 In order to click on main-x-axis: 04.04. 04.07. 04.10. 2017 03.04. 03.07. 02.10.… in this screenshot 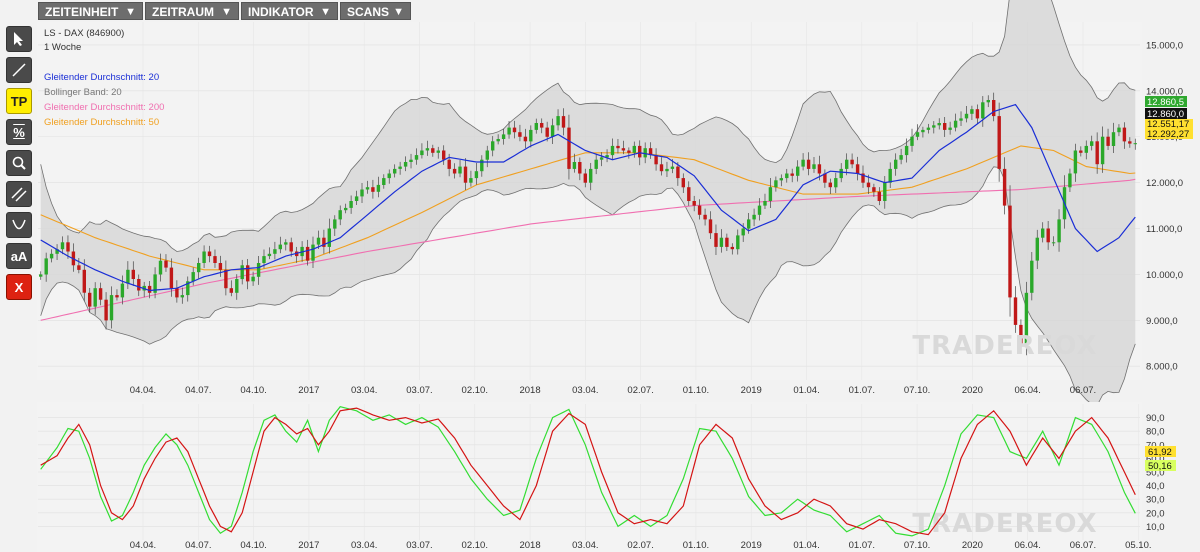, I will do `click(613, 390)`.